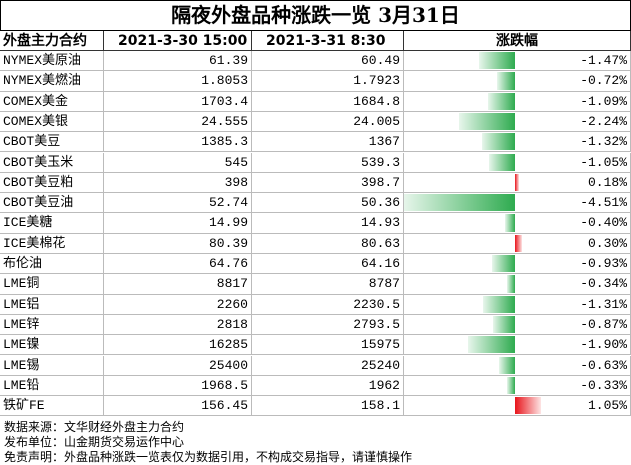 The height and width of the screenshot is (465, 631). I want to click on row-value: 1.05%, so click(517, 406).